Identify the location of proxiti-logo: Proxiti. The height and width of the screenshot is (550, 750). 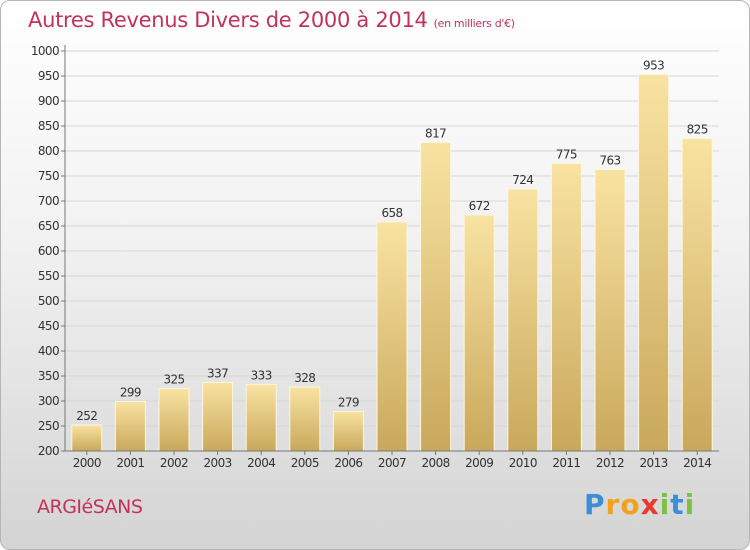
(639, 504).